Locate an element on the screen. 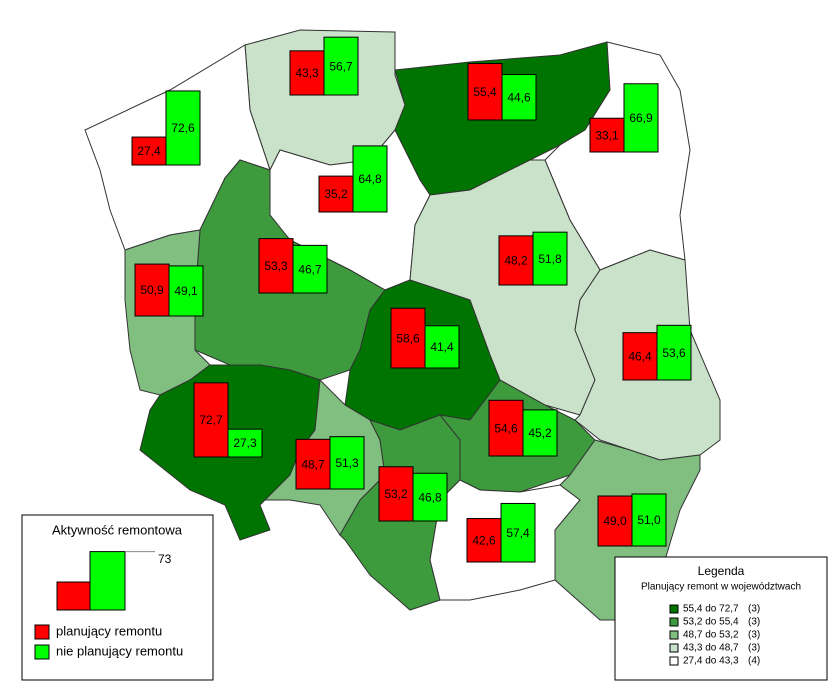 The width and height of the screenshot is (835, 689). class-legend-box is located at coordinates (721, 618).